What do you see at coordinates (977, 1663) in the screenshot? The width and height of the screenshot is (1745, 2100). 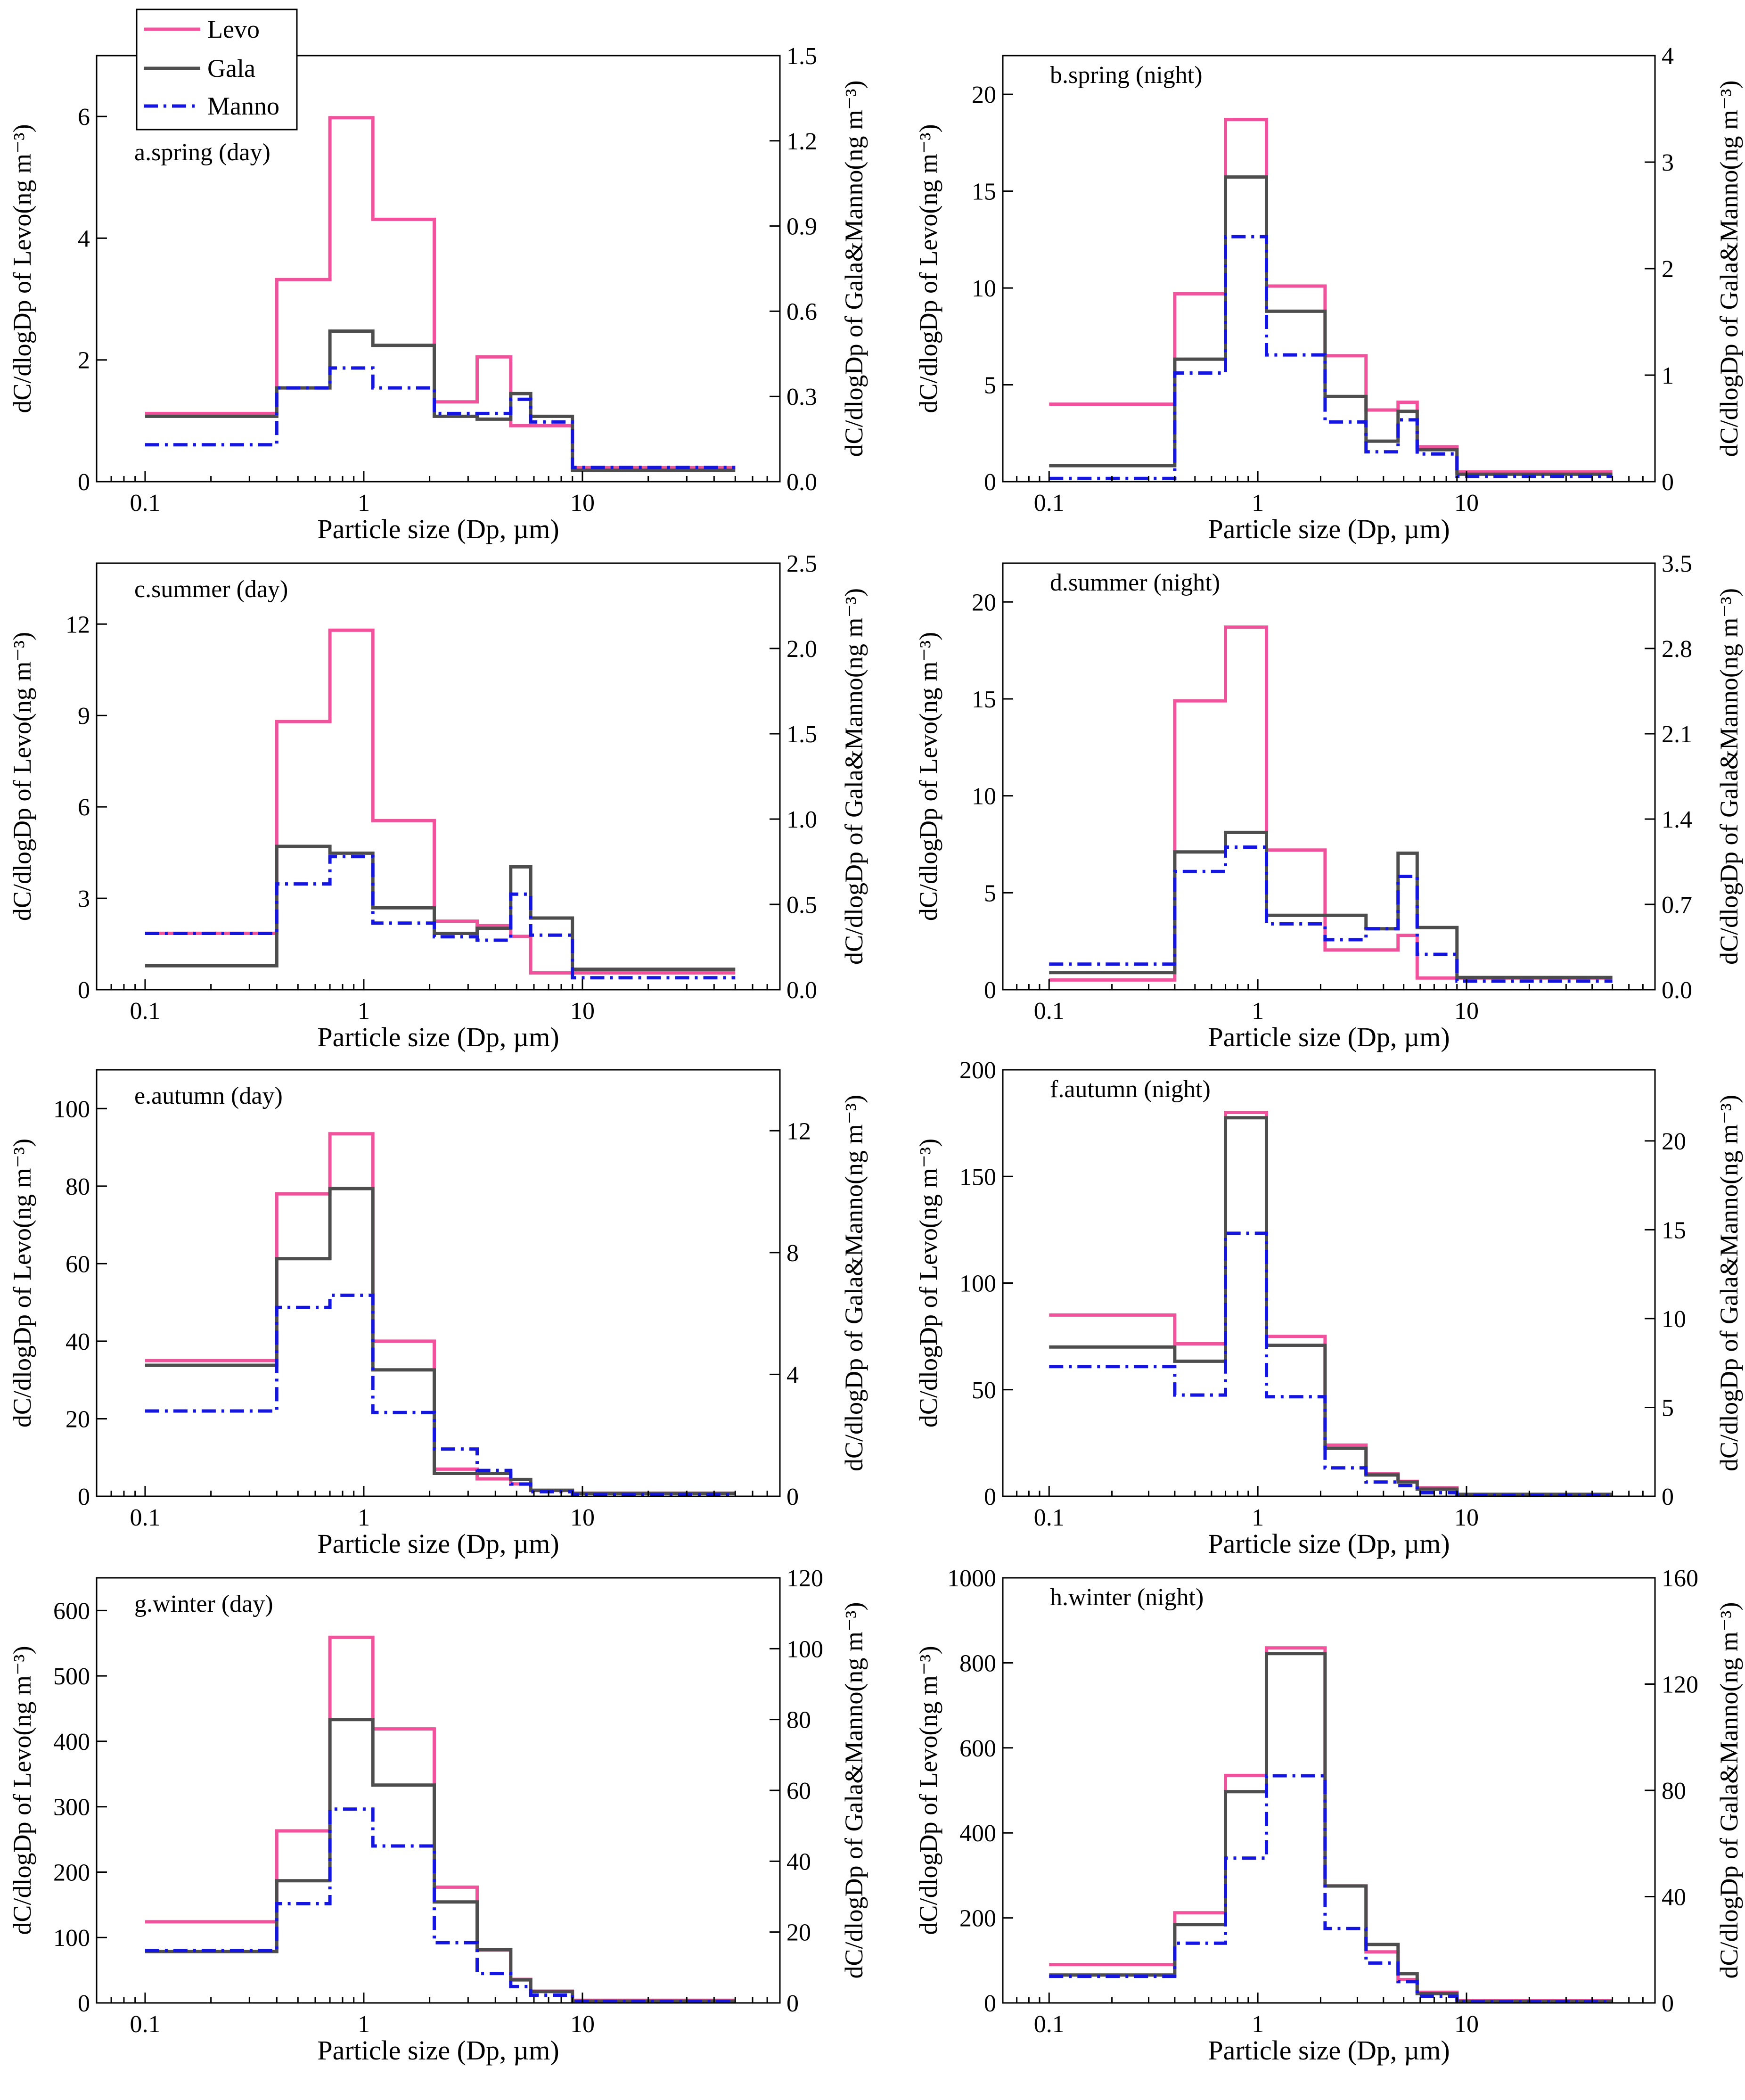 I see `y-left-tick-label: 800` at bounding box center [977, 1663].